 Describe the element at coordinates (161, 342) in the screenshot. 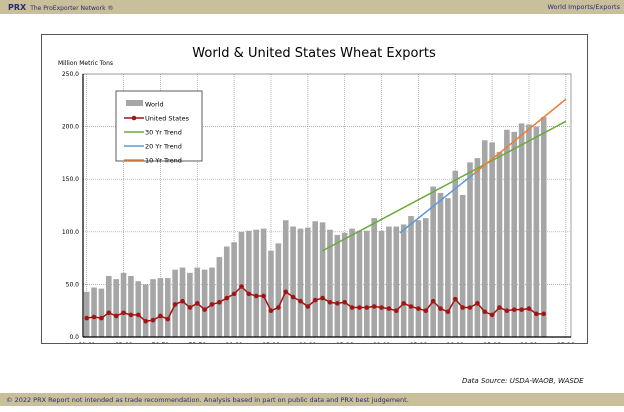

I see `x-tick-label: 70-71` at that location.